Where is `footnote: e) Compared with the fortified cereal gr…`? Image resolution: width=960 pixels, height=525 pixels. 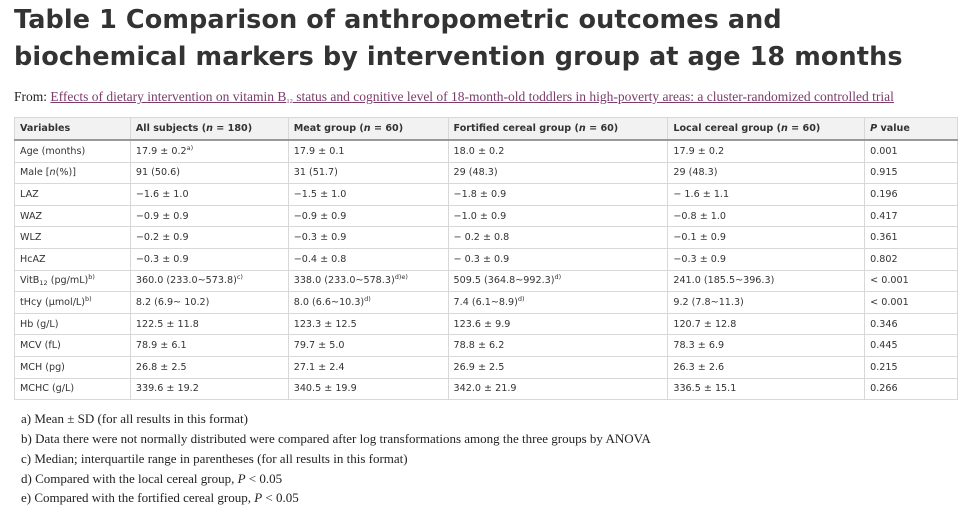 footnote: e) Compared with the fortified cereal gr… is located at coordinates (490, 498).